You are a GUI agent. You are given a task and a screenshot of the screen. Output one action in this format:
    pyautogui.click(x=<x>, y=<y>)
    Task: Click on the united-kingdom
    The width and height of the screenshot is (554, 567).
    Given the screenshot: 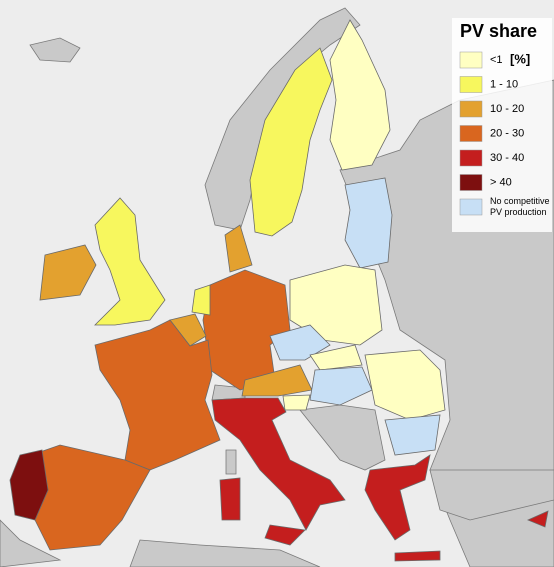 What is the action you would take?
    pyautogui.click(x=130, y=261)
    